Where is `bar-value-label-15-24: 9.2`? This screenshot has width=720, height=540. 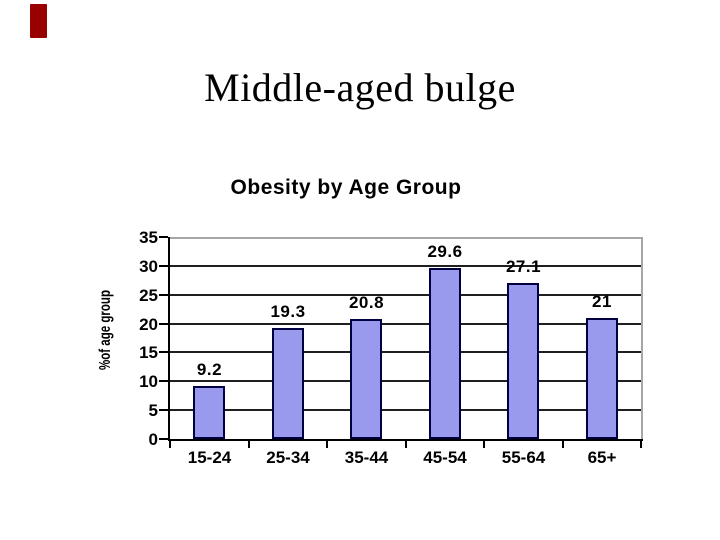
bar-value-label-15-24: 9.2 is located at coordinates (209, 369).